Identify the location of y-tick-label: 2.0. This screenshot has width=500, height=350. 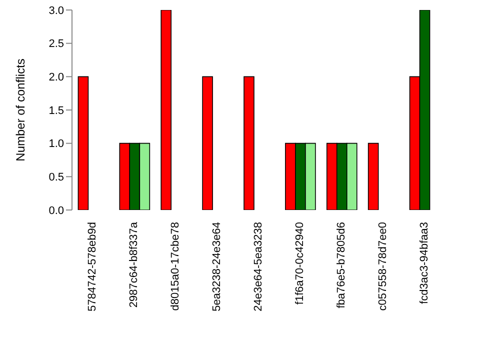
(56, 78).